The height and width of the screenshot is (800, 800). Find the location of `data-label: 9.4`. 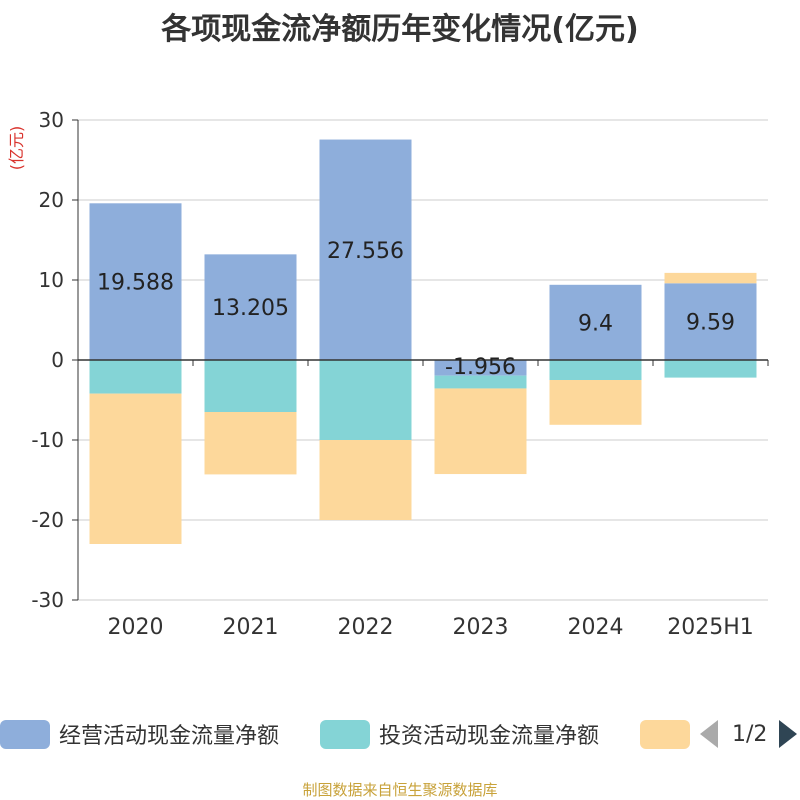

data-label: 9.4 is located at coordinates (595, 323).